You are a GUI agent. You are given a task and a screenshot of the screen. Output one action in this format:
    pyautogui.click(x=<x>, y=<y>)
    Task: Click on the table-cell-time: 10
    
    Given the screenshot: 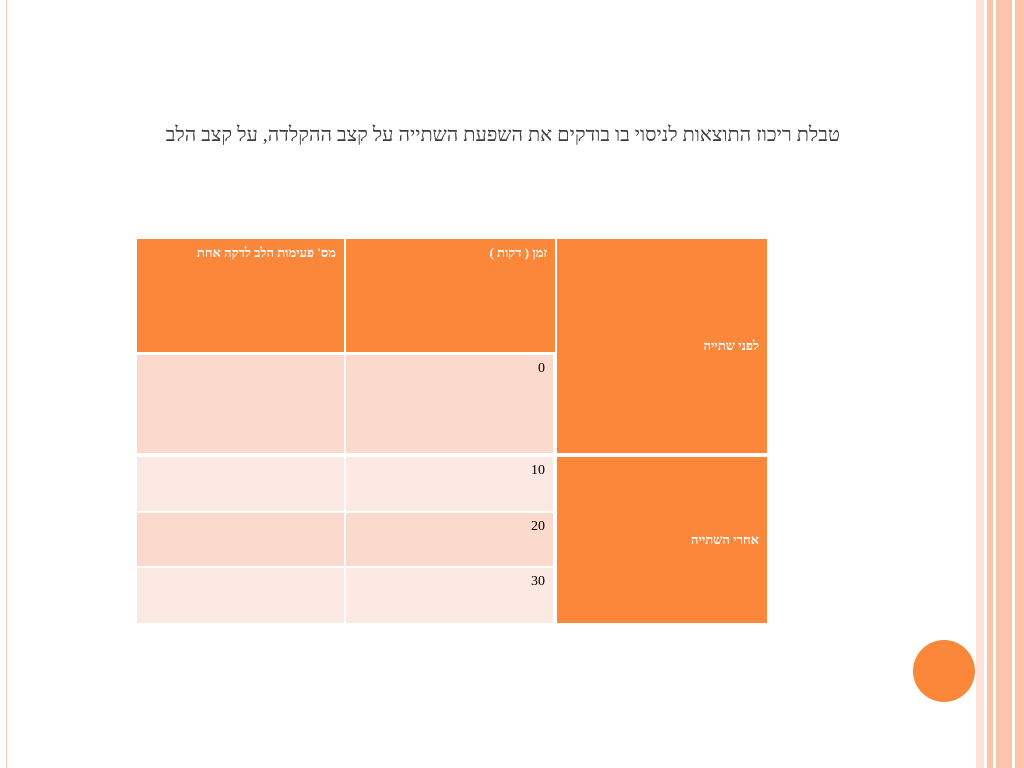 What is the action you would take?
    pyautogui.click(x=449, y=484)
    